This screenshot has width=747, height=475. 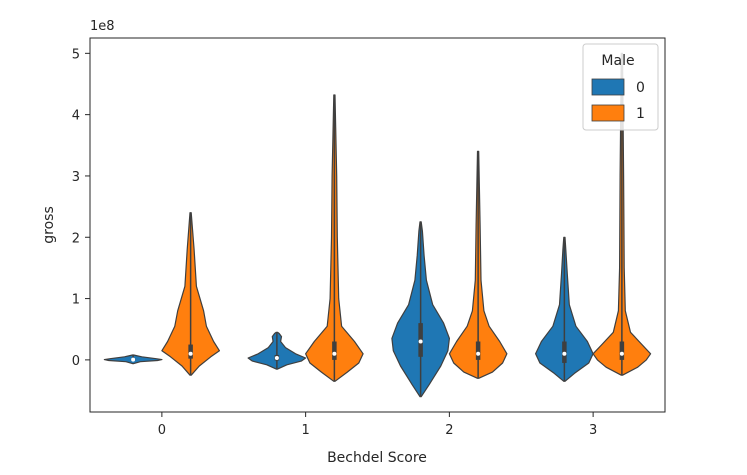 What do you see at coordinates (449, 430) in the screenshot?
I see `x-tick-label: 2` at bounding box center [449, 430].